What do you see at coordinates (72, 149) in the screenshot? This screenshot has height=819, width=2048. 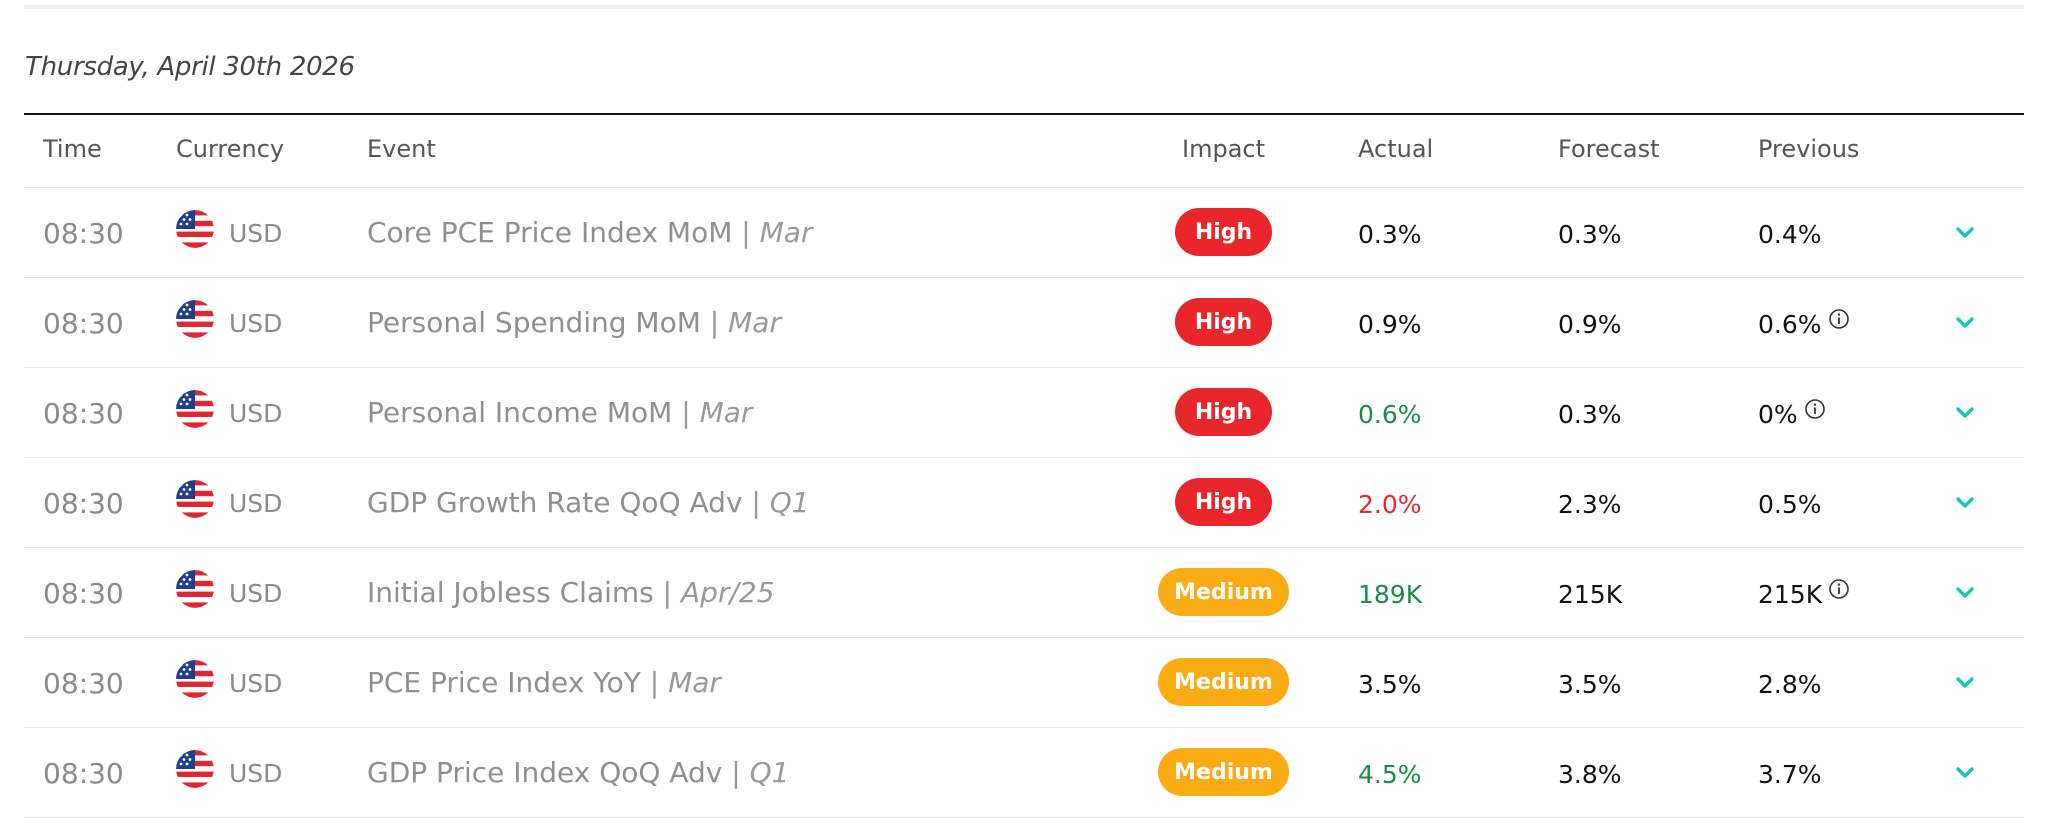 I see `header-time: Time` at bounding box center [72, 149].